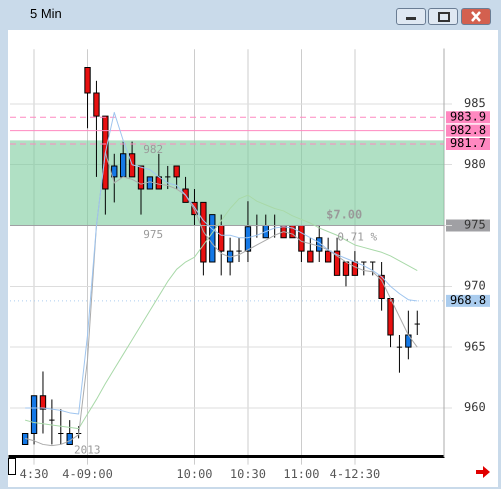  I want to click on x-tick-label: 10:00, so click(194, 473).